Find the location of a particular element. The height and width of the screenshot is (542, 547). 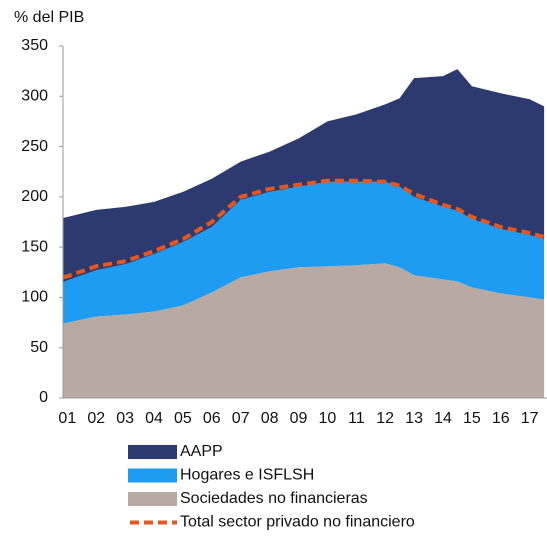

y-tick-label: 300 is located at coordinates (34, 96).